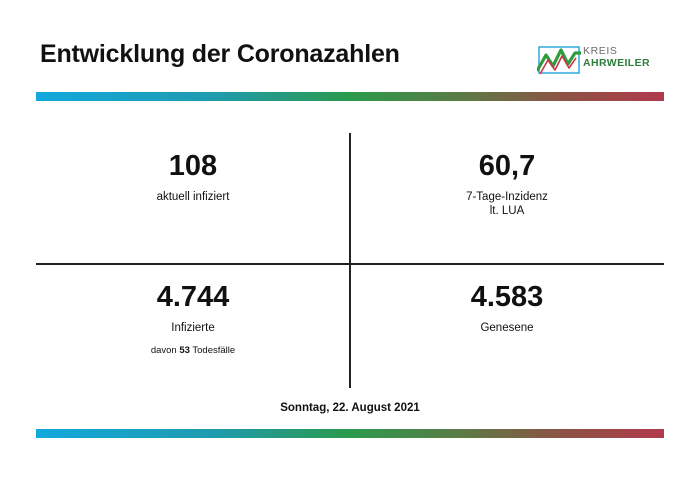 The image size is (700, 495). I want to click on stat-label-line1: 7-Tage-Inzidenz, so click(507, 197).